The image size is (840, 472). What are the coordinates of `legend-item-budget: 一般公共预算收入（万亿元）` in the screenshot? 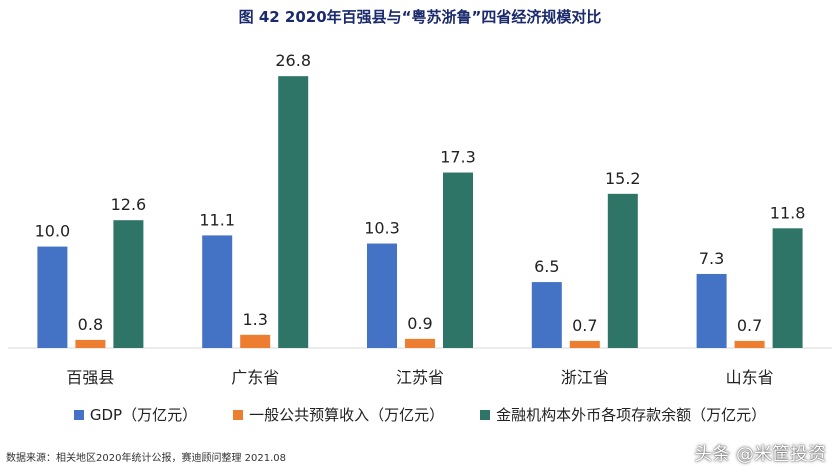 It's located at (338, 414).